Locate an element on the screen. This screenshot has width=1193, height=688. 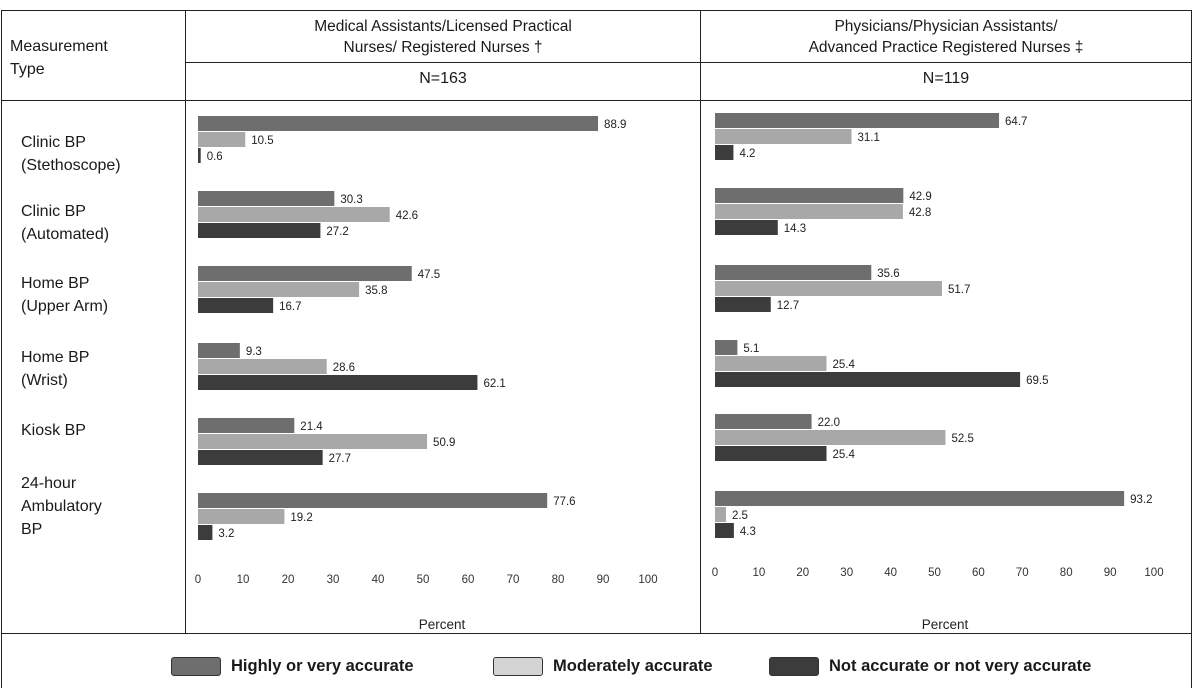
nurses-x-tick-90: 90 is located at coordinates (603, 580).